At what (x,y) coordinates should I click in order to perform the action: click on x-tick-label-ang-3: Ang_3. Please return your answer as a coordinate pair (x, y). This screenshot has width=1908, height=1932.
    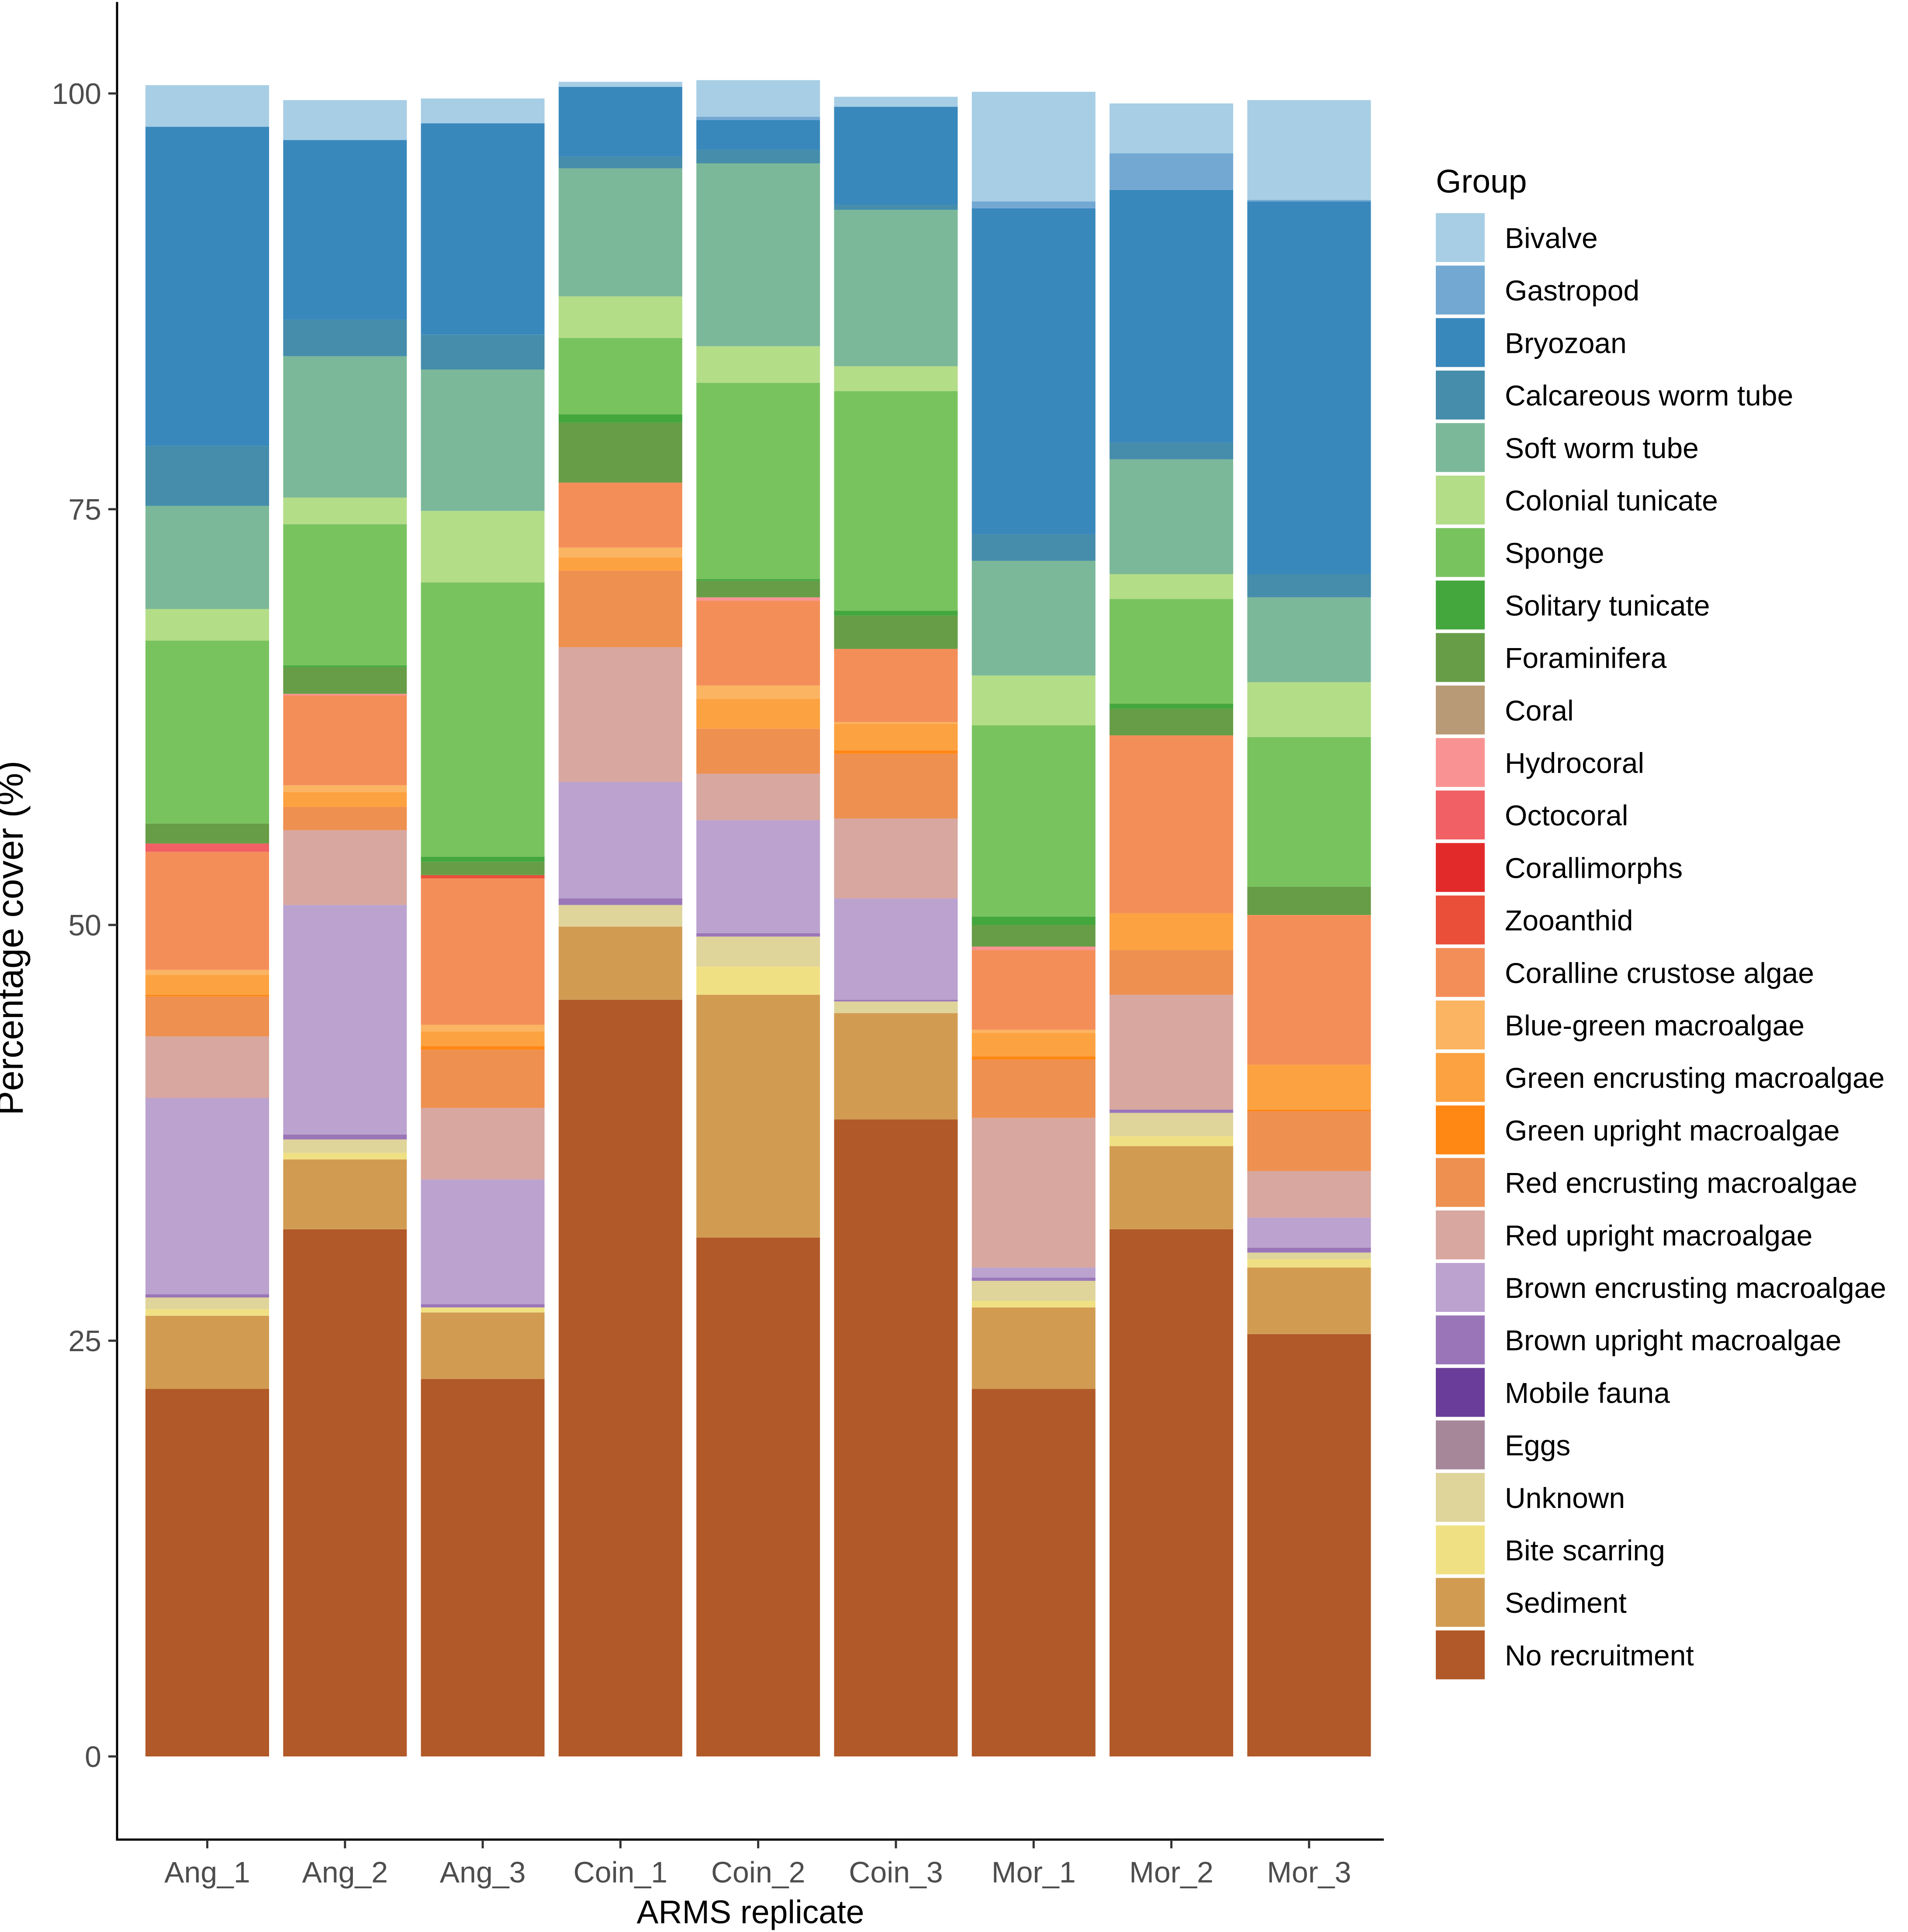
    Looking at the image, I should click on (483, 1872).